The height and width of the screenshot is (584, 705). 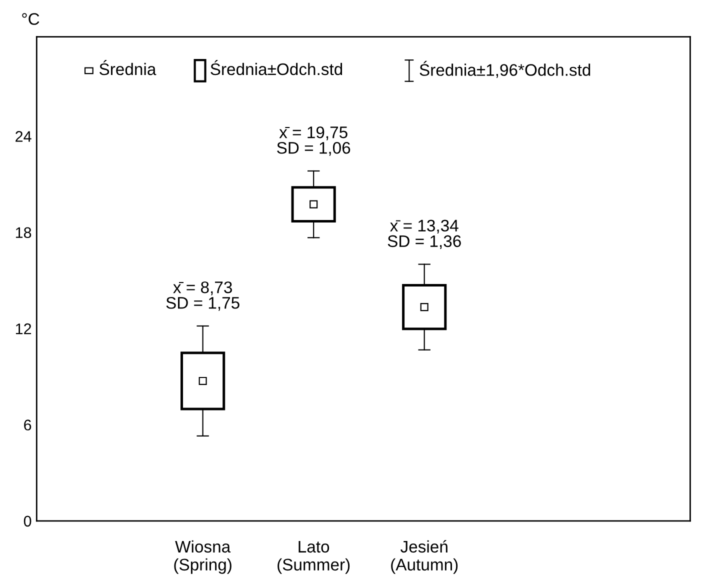 I want to click on y-tick-label: 6, so click(x=28, y=425).